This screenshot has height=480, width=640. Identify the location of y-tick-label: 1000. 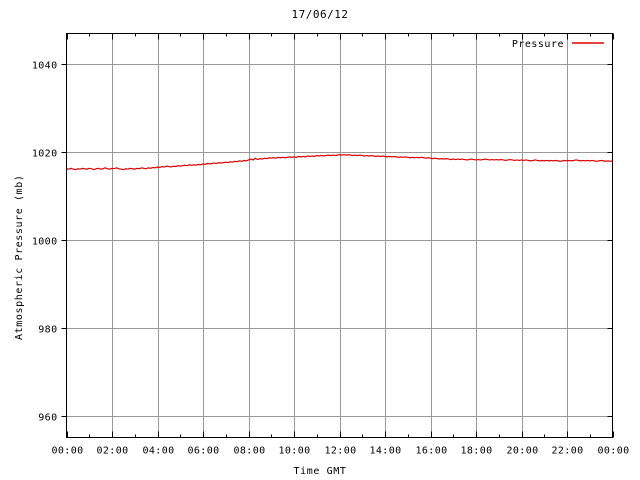
(45, 242).